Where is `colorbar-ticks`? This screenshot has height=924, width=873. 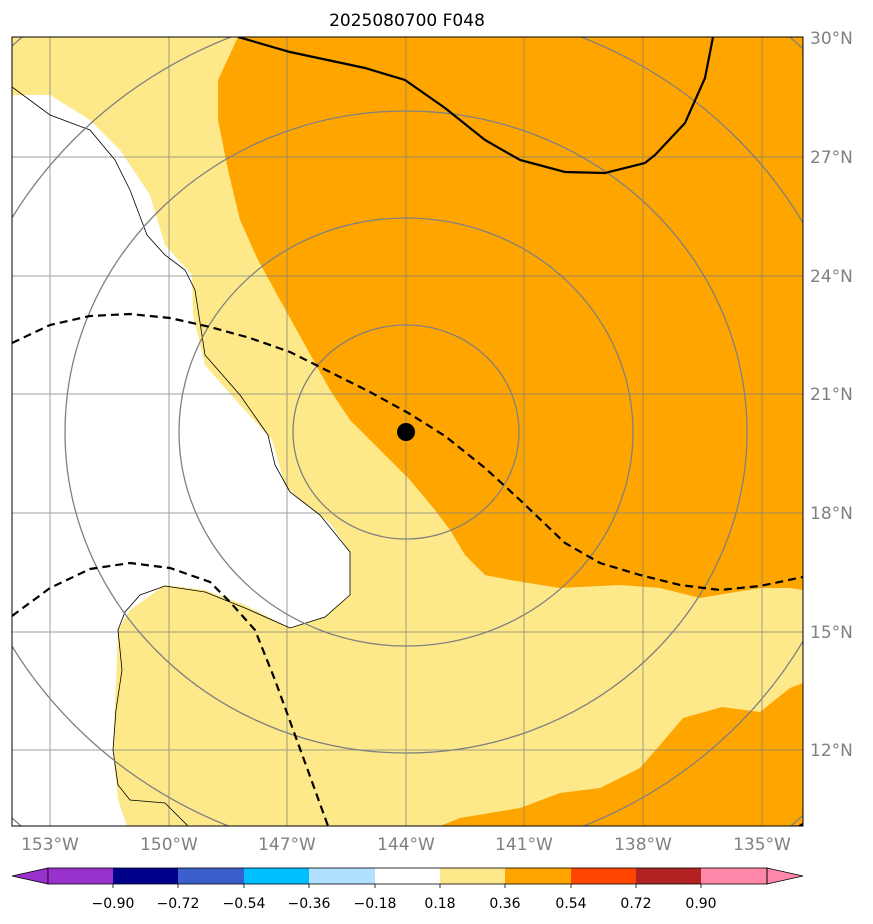 colorbar-ticks is located at coordinates (407, 886).